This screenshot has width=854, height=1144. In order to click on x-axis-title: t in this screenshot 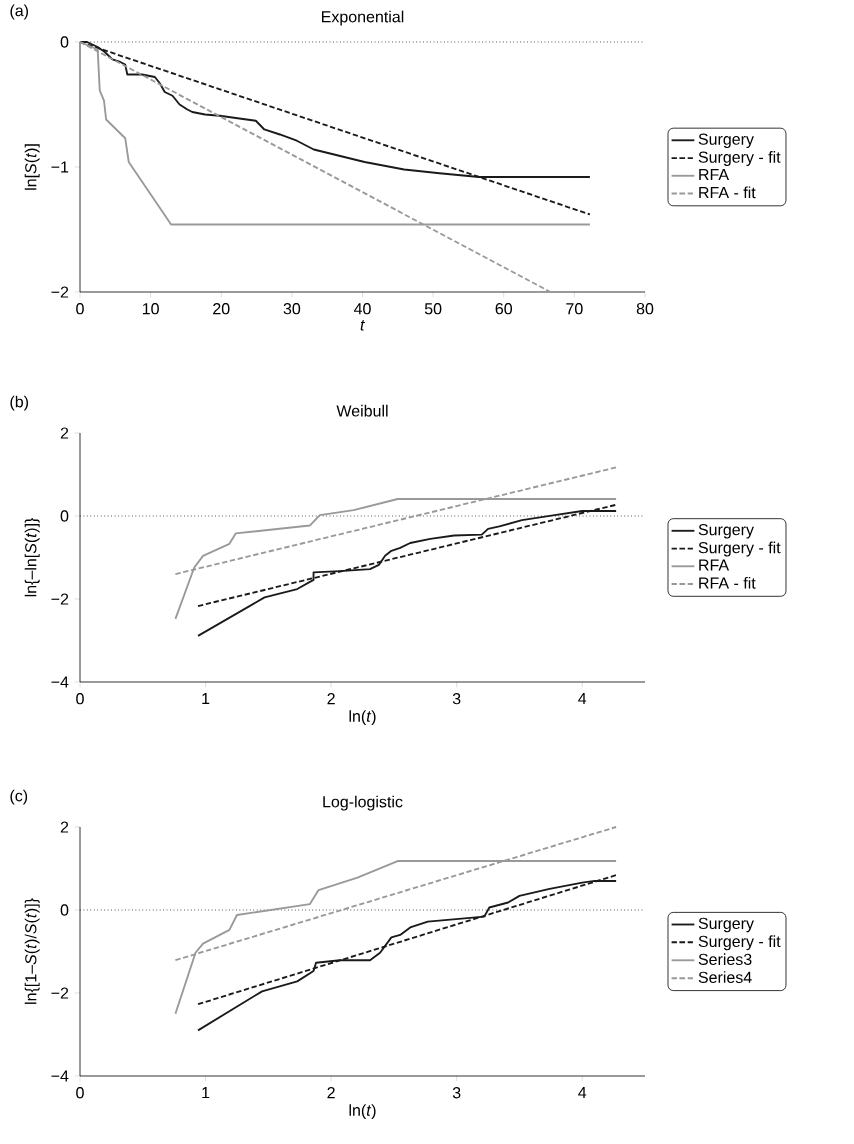, I will do `click(362, 325)`.